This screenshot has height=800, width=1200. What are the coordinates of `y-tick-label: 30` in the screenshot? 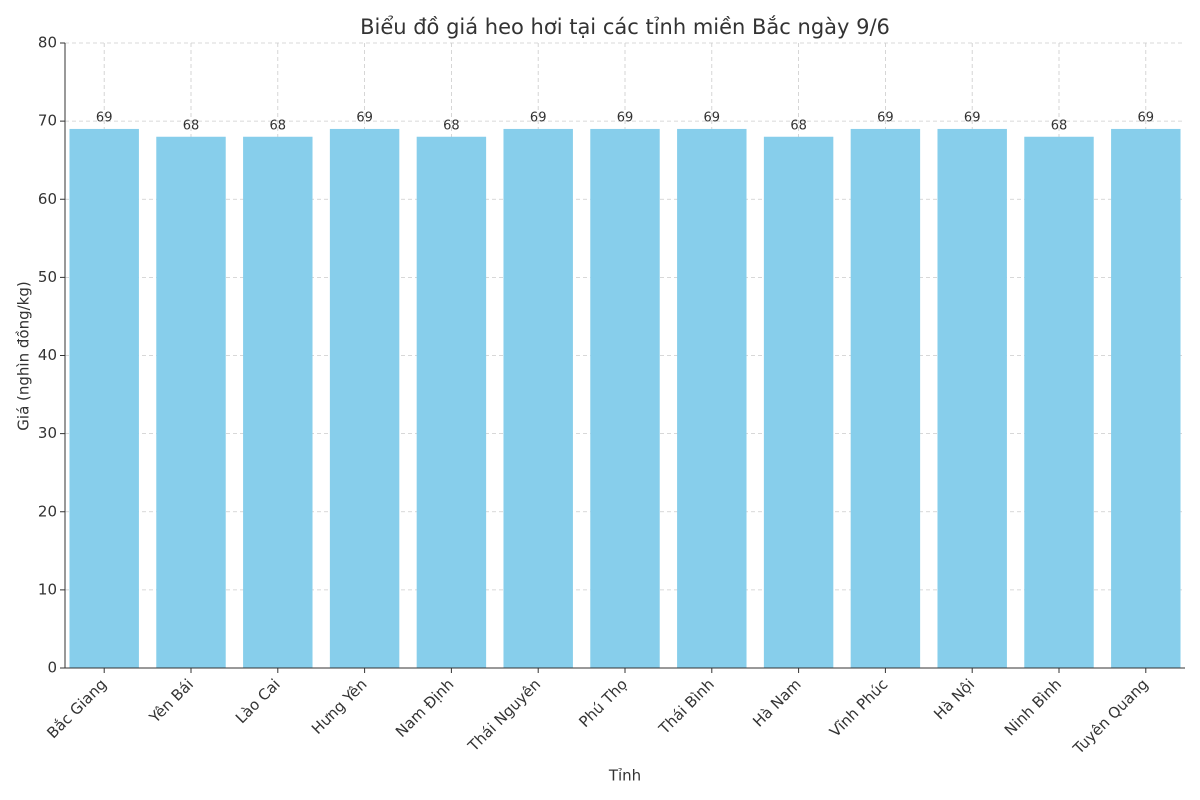 It's located at (47, 433).